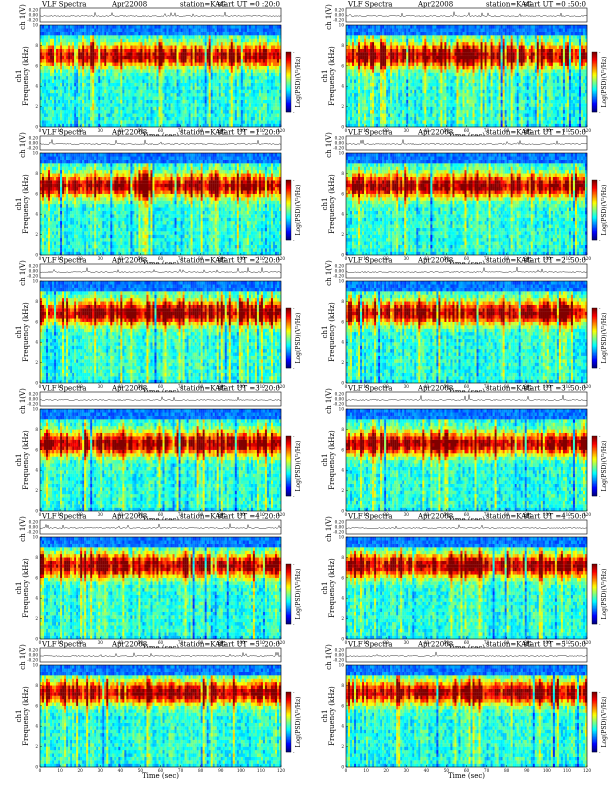 The height and width of the screenshot is (792, 612). Describe the element at coordinates (555, 517) in the screenshot. I see `start-time-label: start UT =4 :50:0` at that location.